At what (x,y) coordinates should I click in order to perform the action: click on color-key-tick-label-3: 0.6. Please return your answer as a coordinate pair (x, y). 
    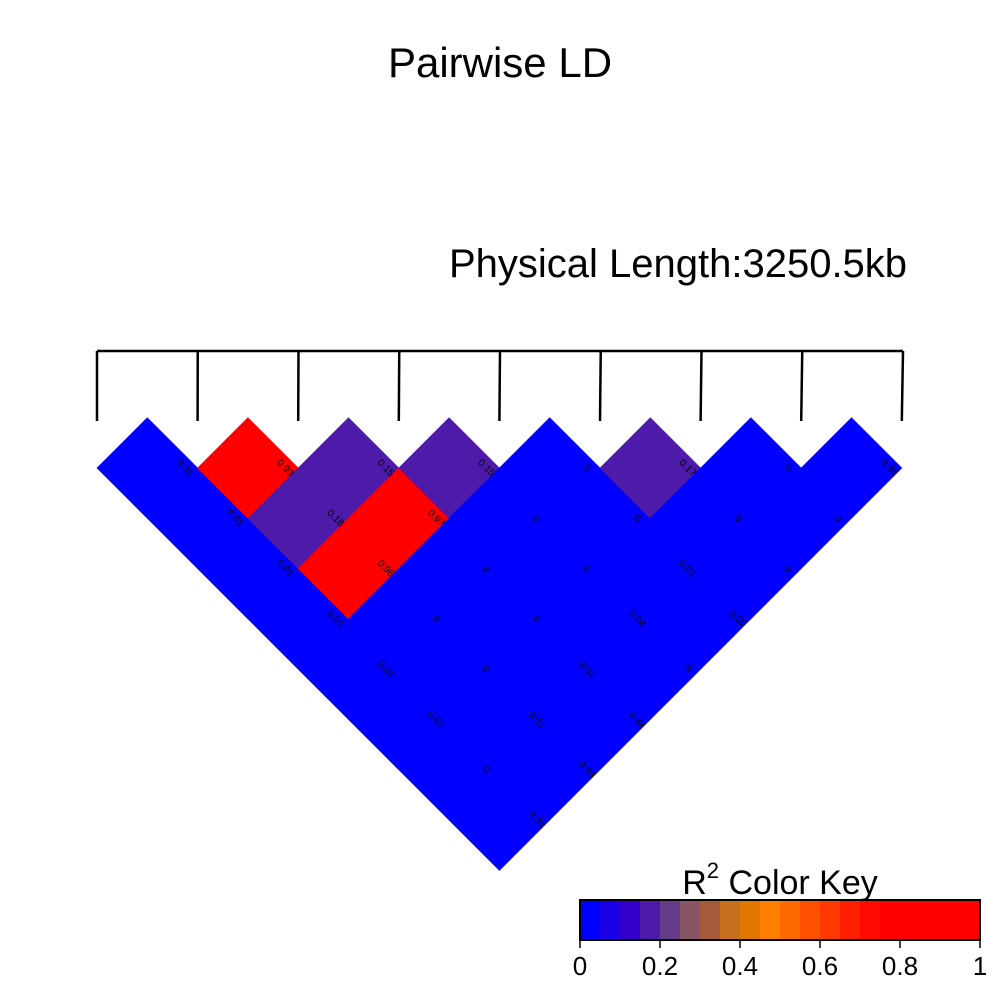
    Looking at the image, I should click on (820, 966).